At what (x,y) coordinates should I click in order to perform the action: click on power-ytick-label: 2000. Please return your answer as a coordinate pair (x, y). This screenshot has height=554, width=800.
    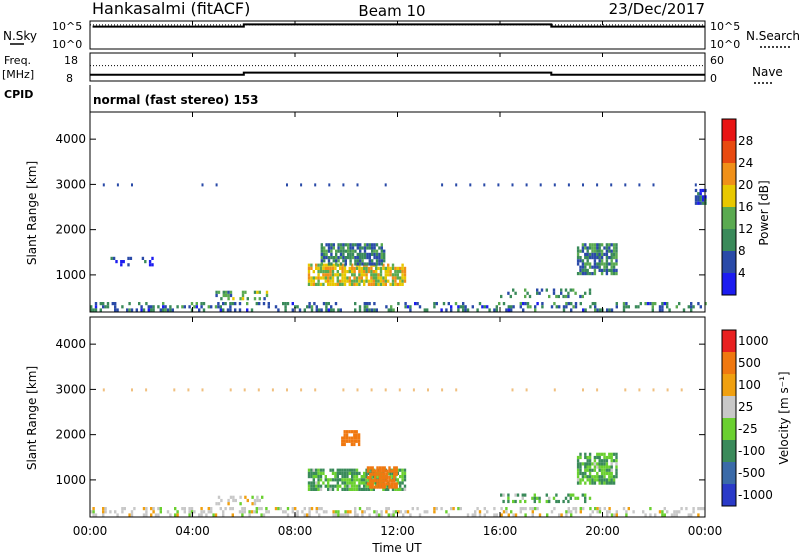
    Looking at the image, I should click on (70, 230).